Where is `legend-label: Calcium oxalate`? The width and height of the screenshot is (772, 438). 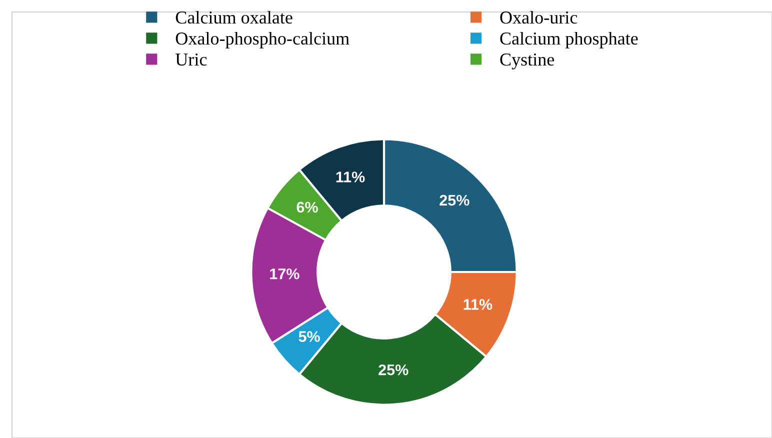 legend-label: Calcium oxalate is located at coordinates (234, 17).